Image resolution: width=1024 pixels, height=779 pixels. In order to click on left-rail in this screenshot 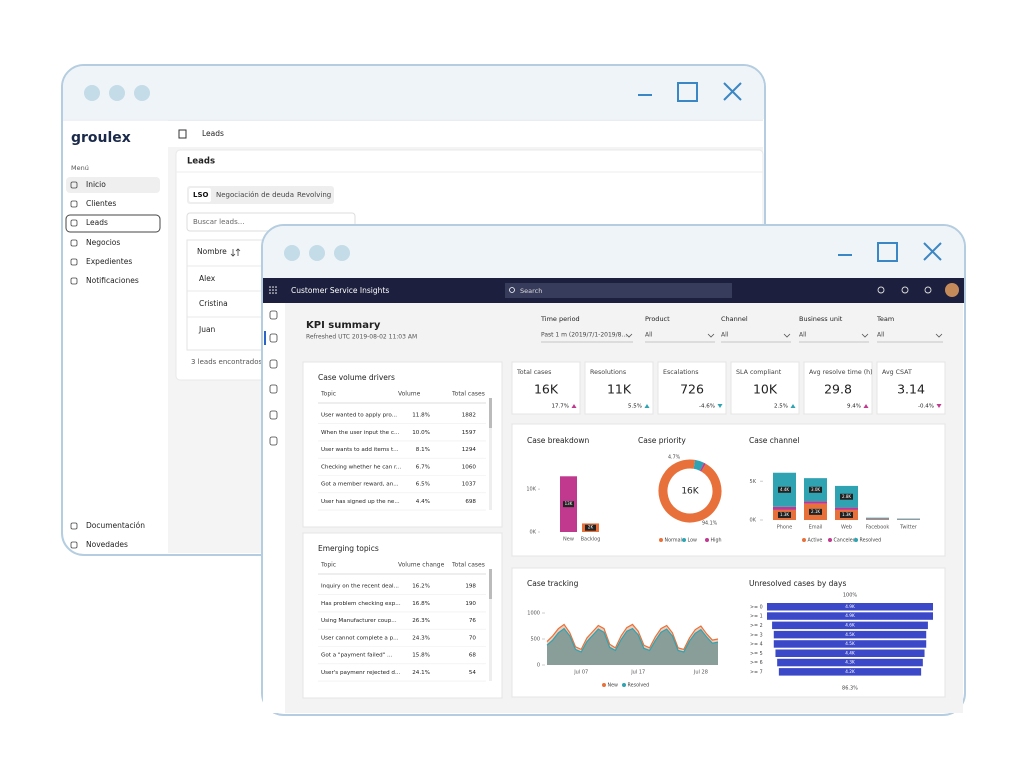, I will do `click(274, 508)`.